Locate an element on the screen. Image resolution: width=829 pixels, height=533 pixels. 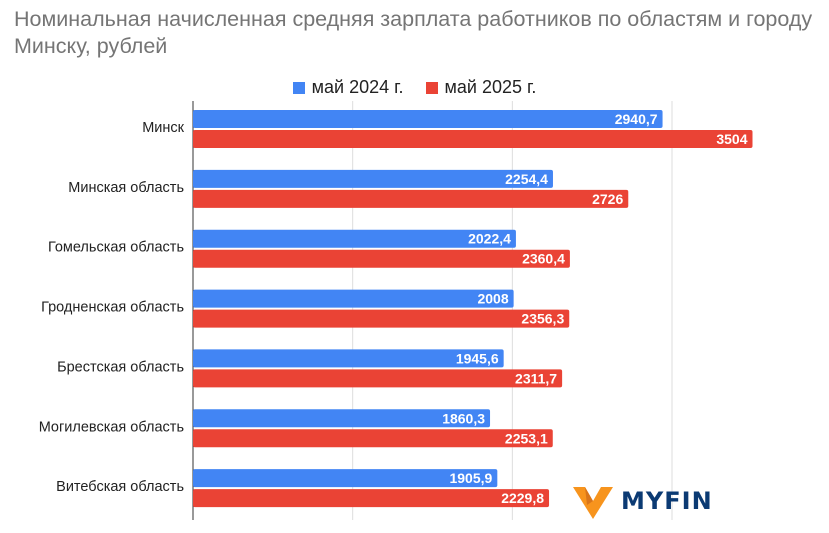
legend: май 2024 г. май 2025 г. is located at coordinates (414, 87).